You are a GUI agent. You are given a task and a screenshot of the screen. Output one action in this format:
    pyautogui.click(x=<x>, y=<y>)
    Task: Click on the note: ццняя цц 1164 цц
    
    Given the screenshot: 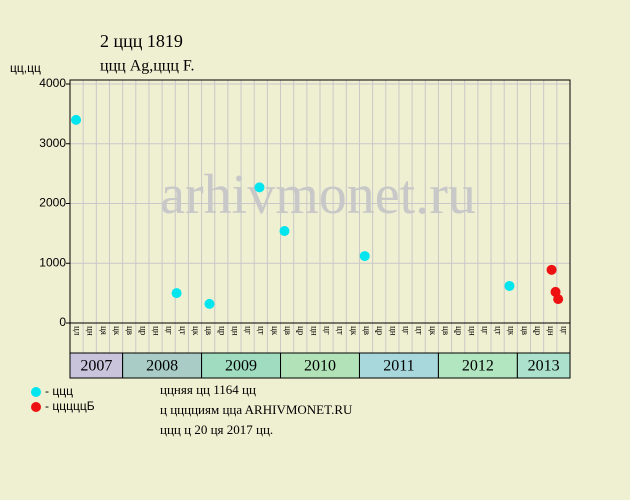 What is the action you would take?
    pyautogui.click(x=208, y=389)
    